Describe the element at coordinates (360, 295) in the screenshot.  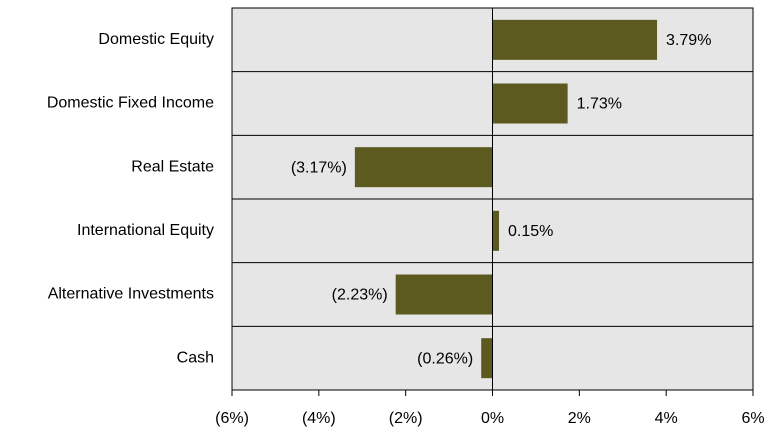
I see `value-label: (2.23%)` at that location.